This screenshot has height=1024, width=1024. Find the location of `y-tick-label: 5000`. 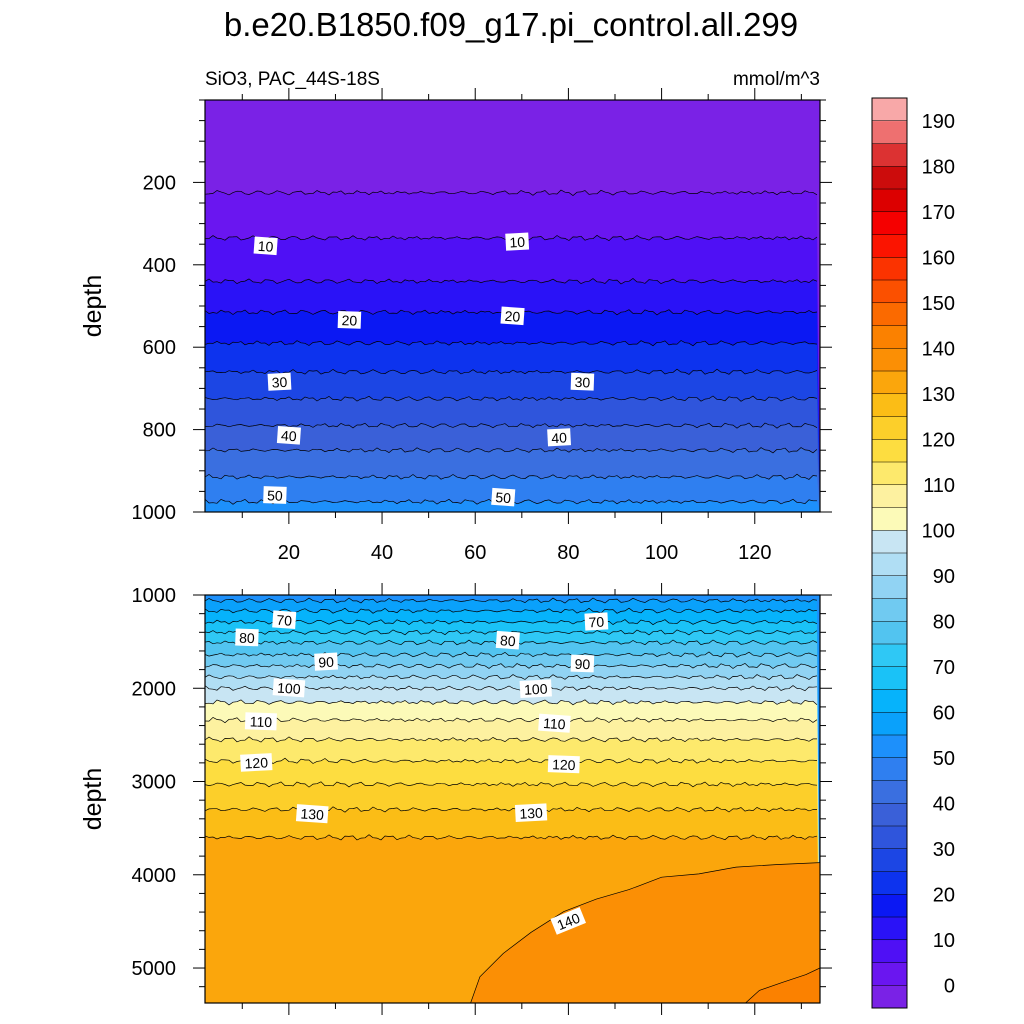

y-tick-label: 5000 is located at coordinates (154, 969).